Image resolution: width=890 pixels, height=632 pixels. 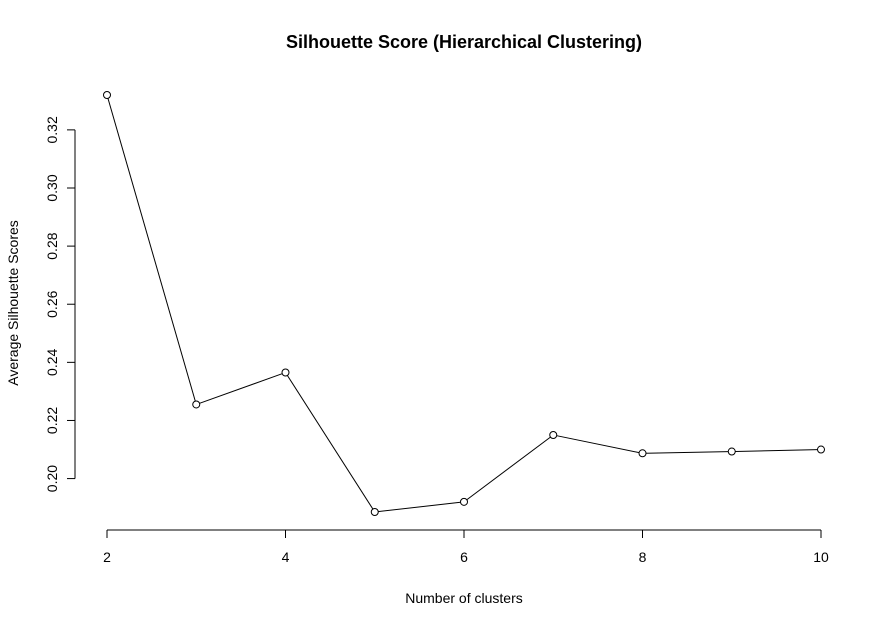 I want to click on x-tick-label: 2, so click(x=107, y=557).